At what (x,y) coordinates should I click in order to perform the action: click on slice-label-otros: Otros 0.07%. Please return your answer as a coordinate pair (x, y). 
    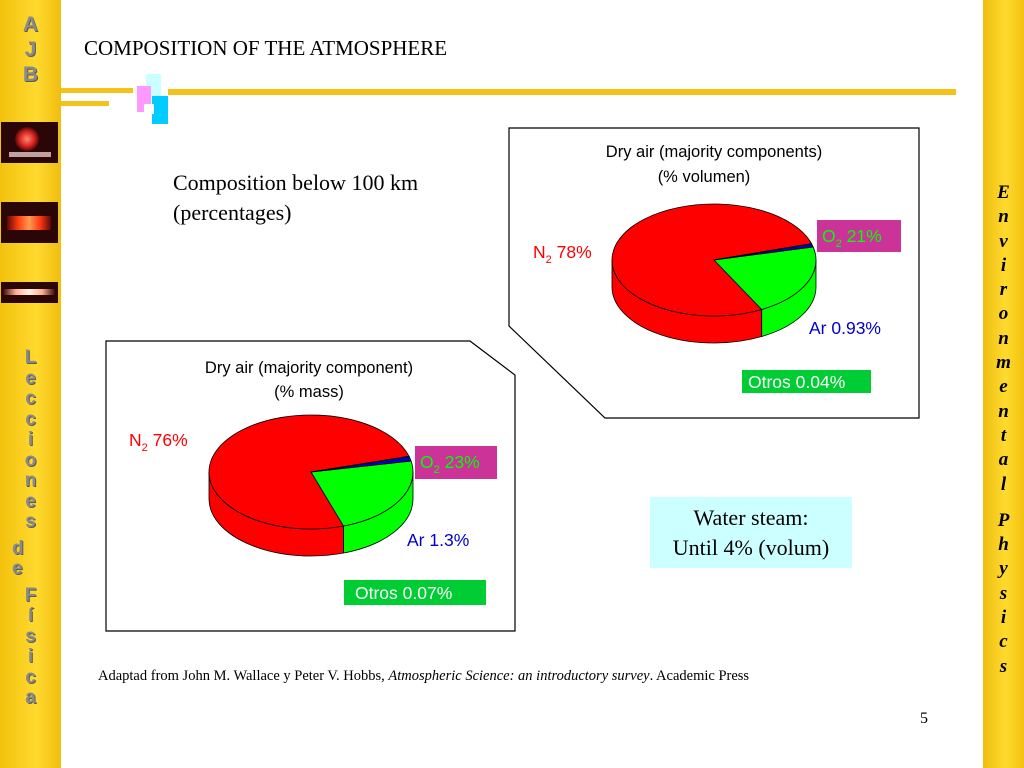
    Looking at the image, I should click on (403, 593).